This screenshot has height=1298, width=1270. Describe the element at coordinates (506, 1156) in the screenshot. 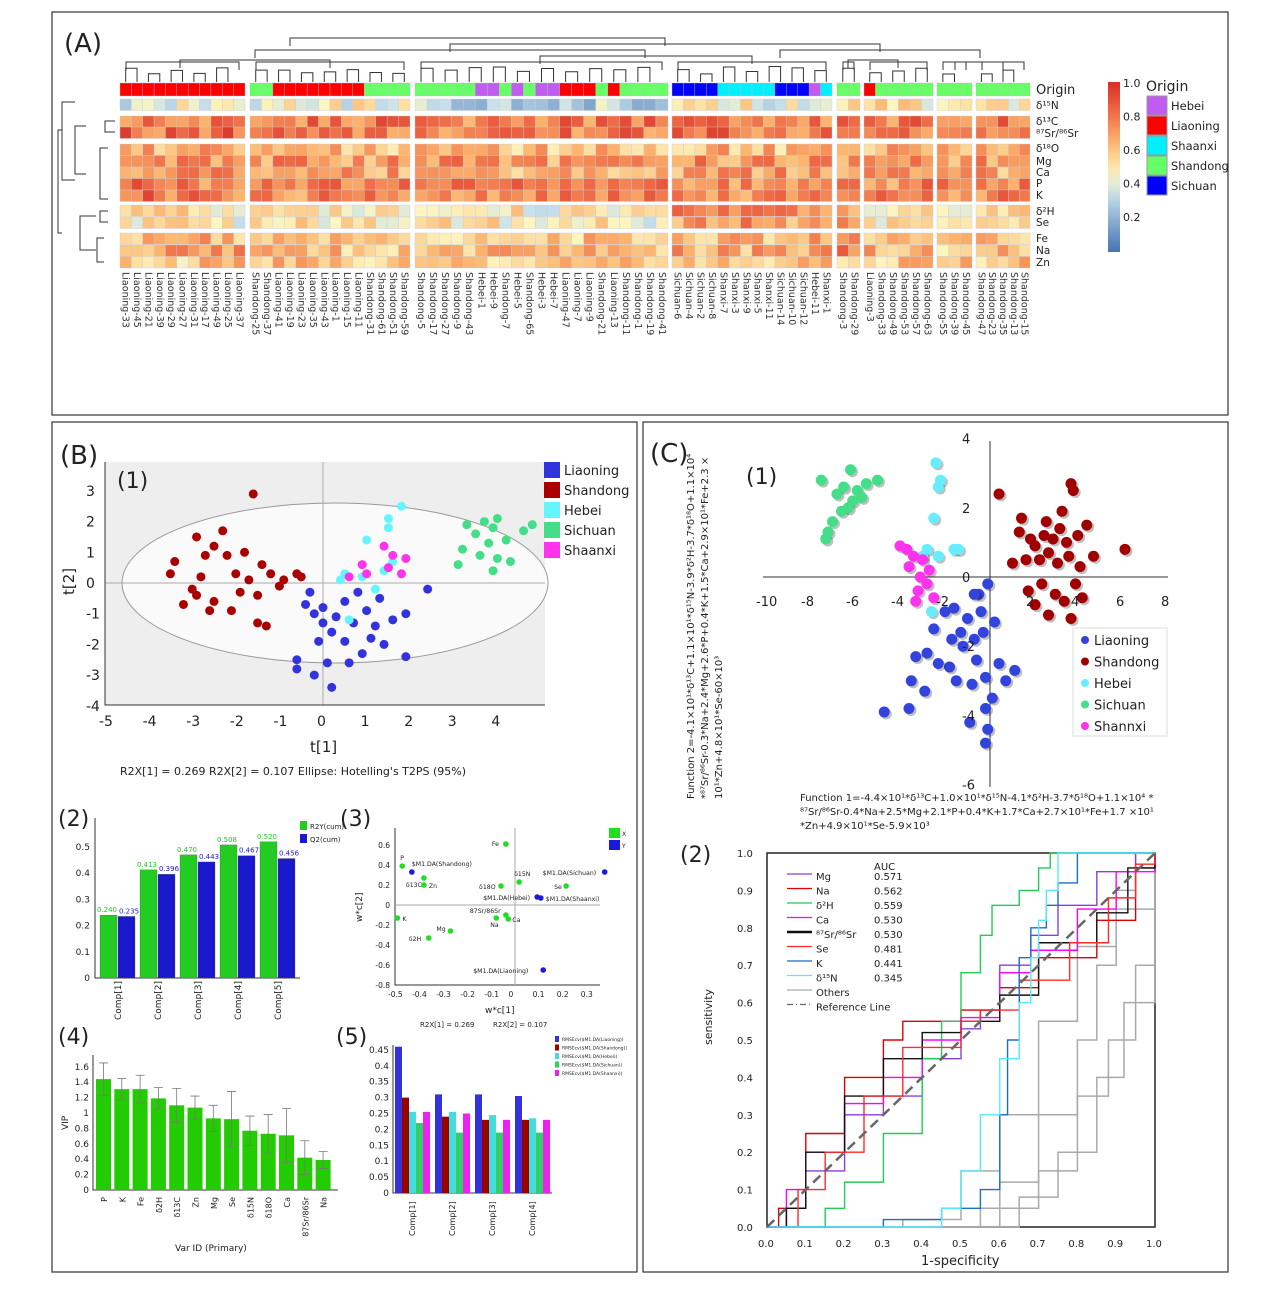

I see `bar-rmsecv` at that location.